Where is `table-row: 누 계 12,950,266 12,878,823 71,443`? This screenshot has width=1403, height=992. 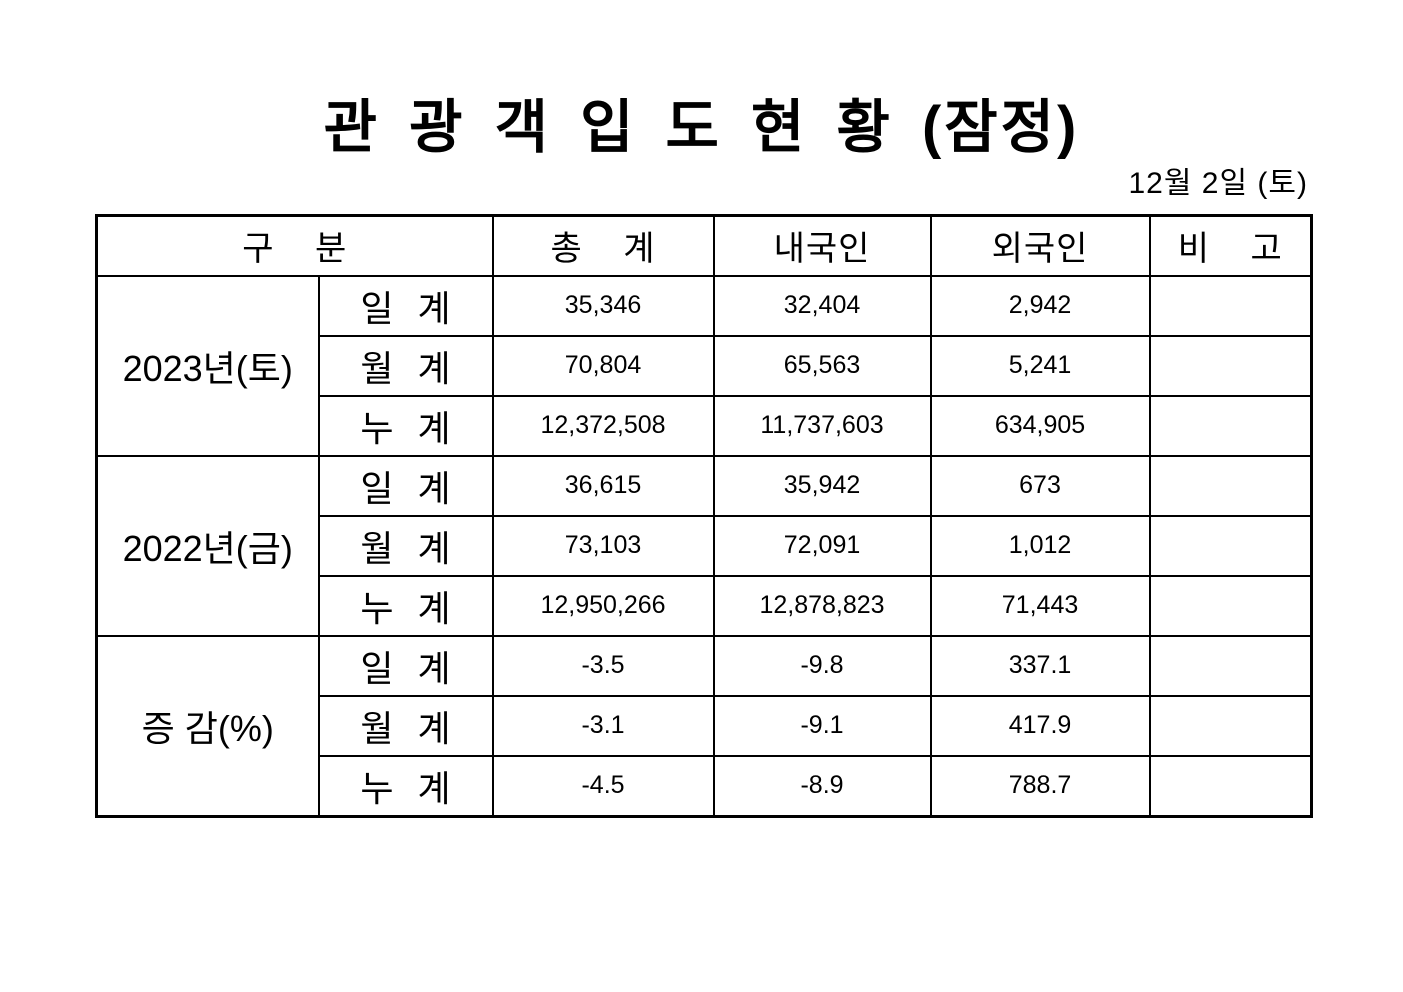
table-row: 누 계 12,950,266 12,878,823 71,443 is located at coordinates (705, 605).